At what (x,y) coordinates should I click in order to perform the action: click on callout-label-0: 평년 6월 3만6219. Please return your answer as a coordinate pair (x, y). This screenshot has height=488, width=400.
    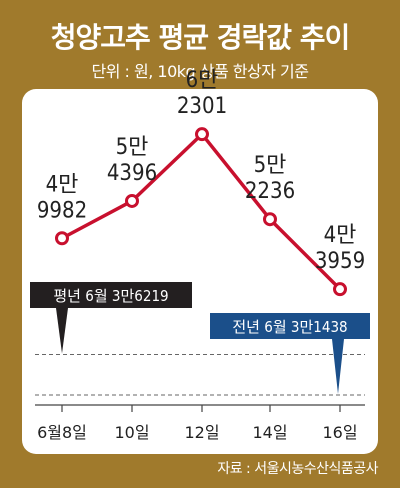
    Looking at the image, I should click on (110, 296).